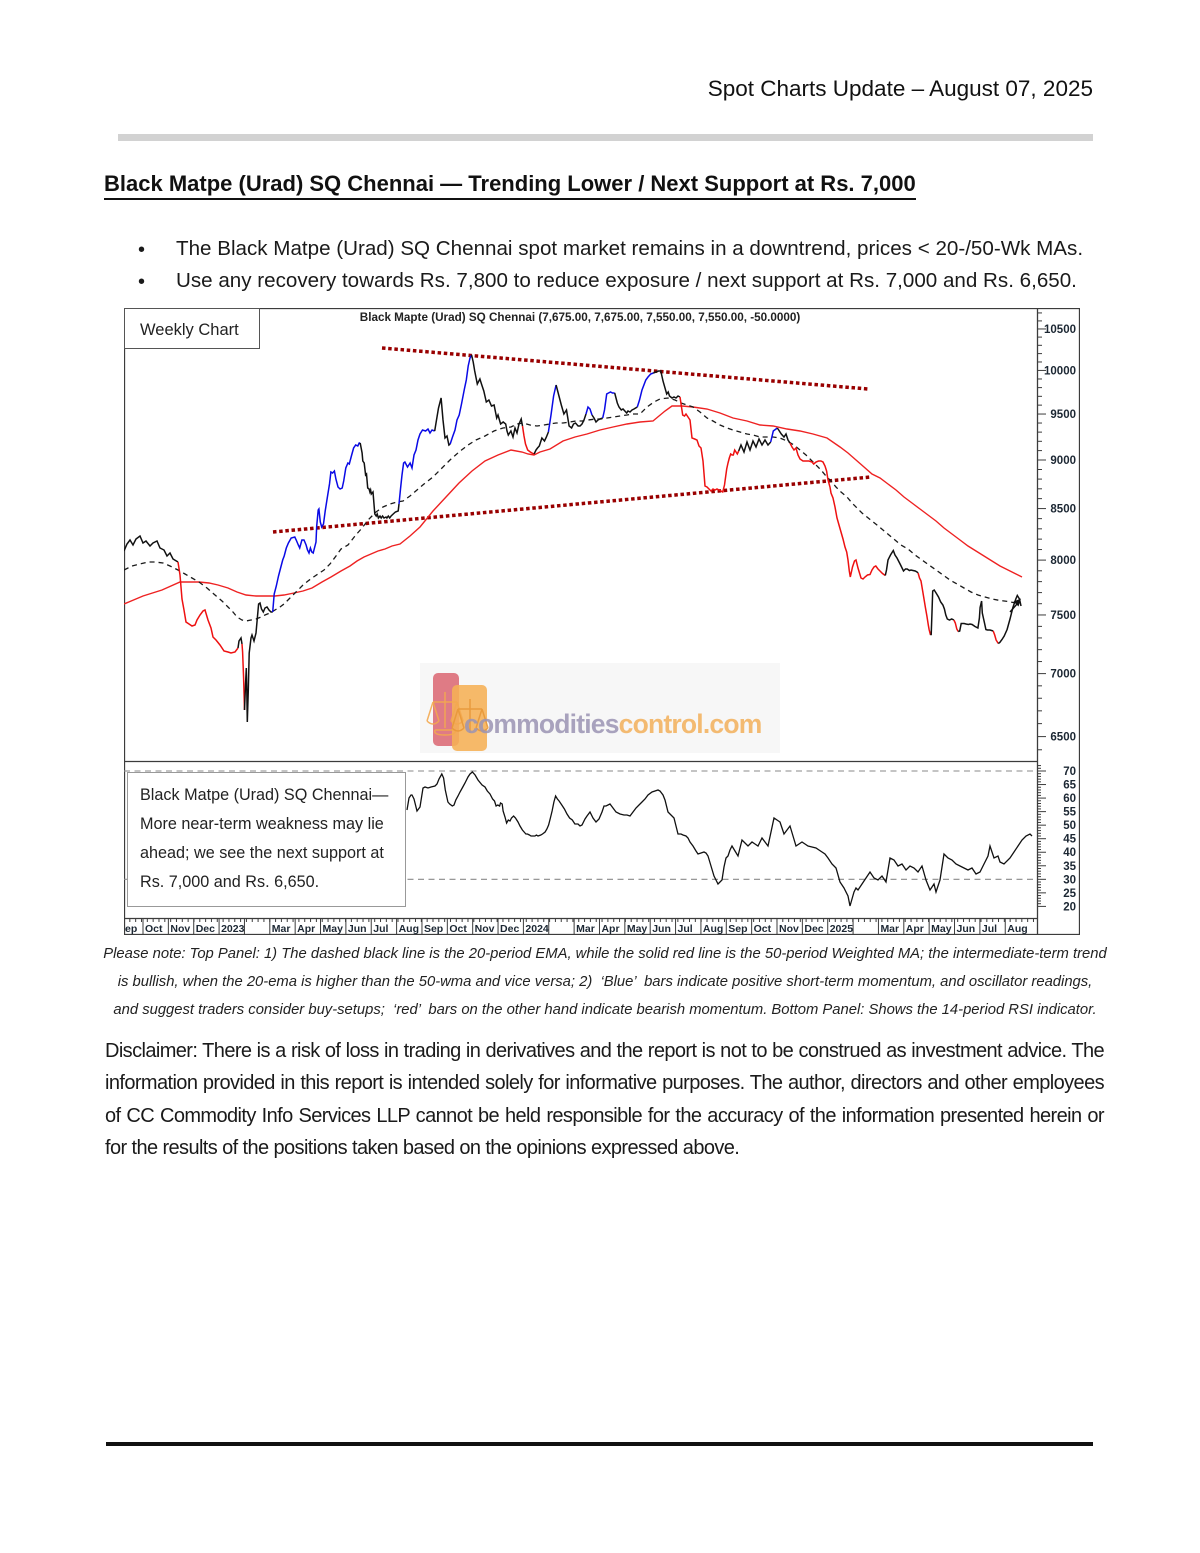 This screenshot has width=1200, height=1553. I want to click on svg-text: 7000, so click(1063, 675).